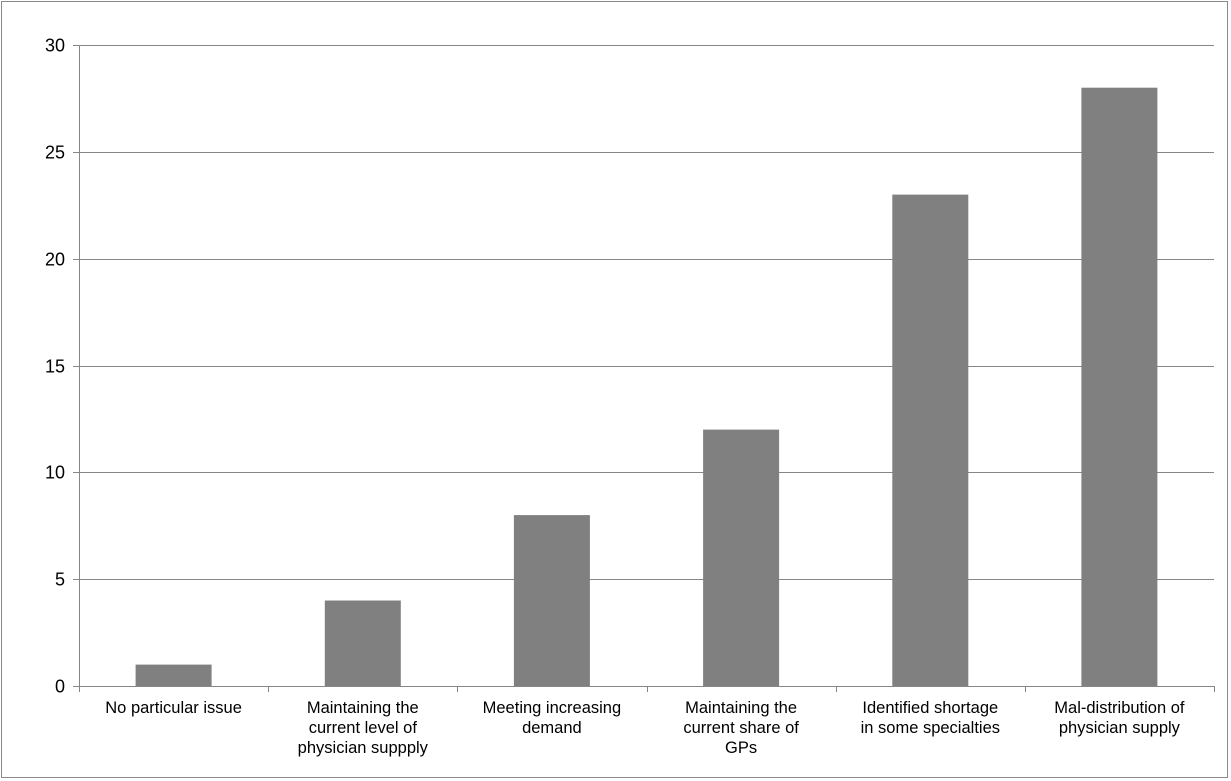 This screenshot has height=781, width=1231. What do you see at coordinates (55, 153) in the screenshot?
I see `y-tick-label: 25` at bounding box center [55, 153].